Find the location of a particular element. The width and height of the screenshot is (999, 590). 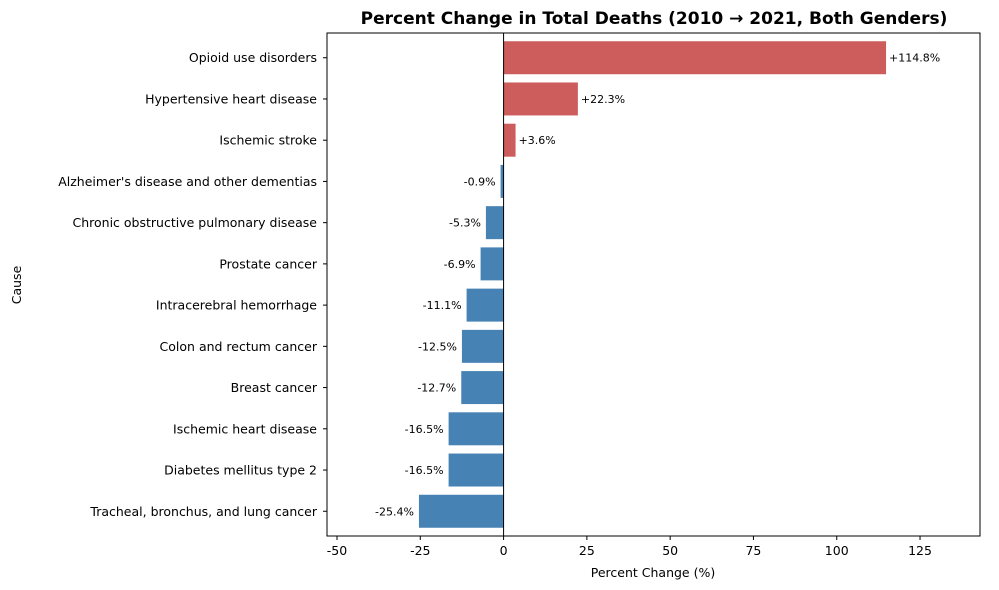

x-tick-label: -50 is located at coordinates (337, 550).